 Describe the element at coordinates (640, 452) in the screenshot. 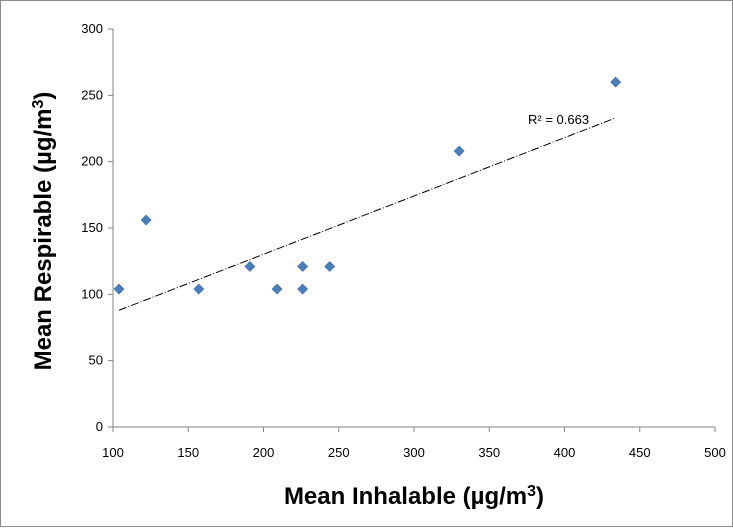

I see `x-tick-label: 450` at that location.